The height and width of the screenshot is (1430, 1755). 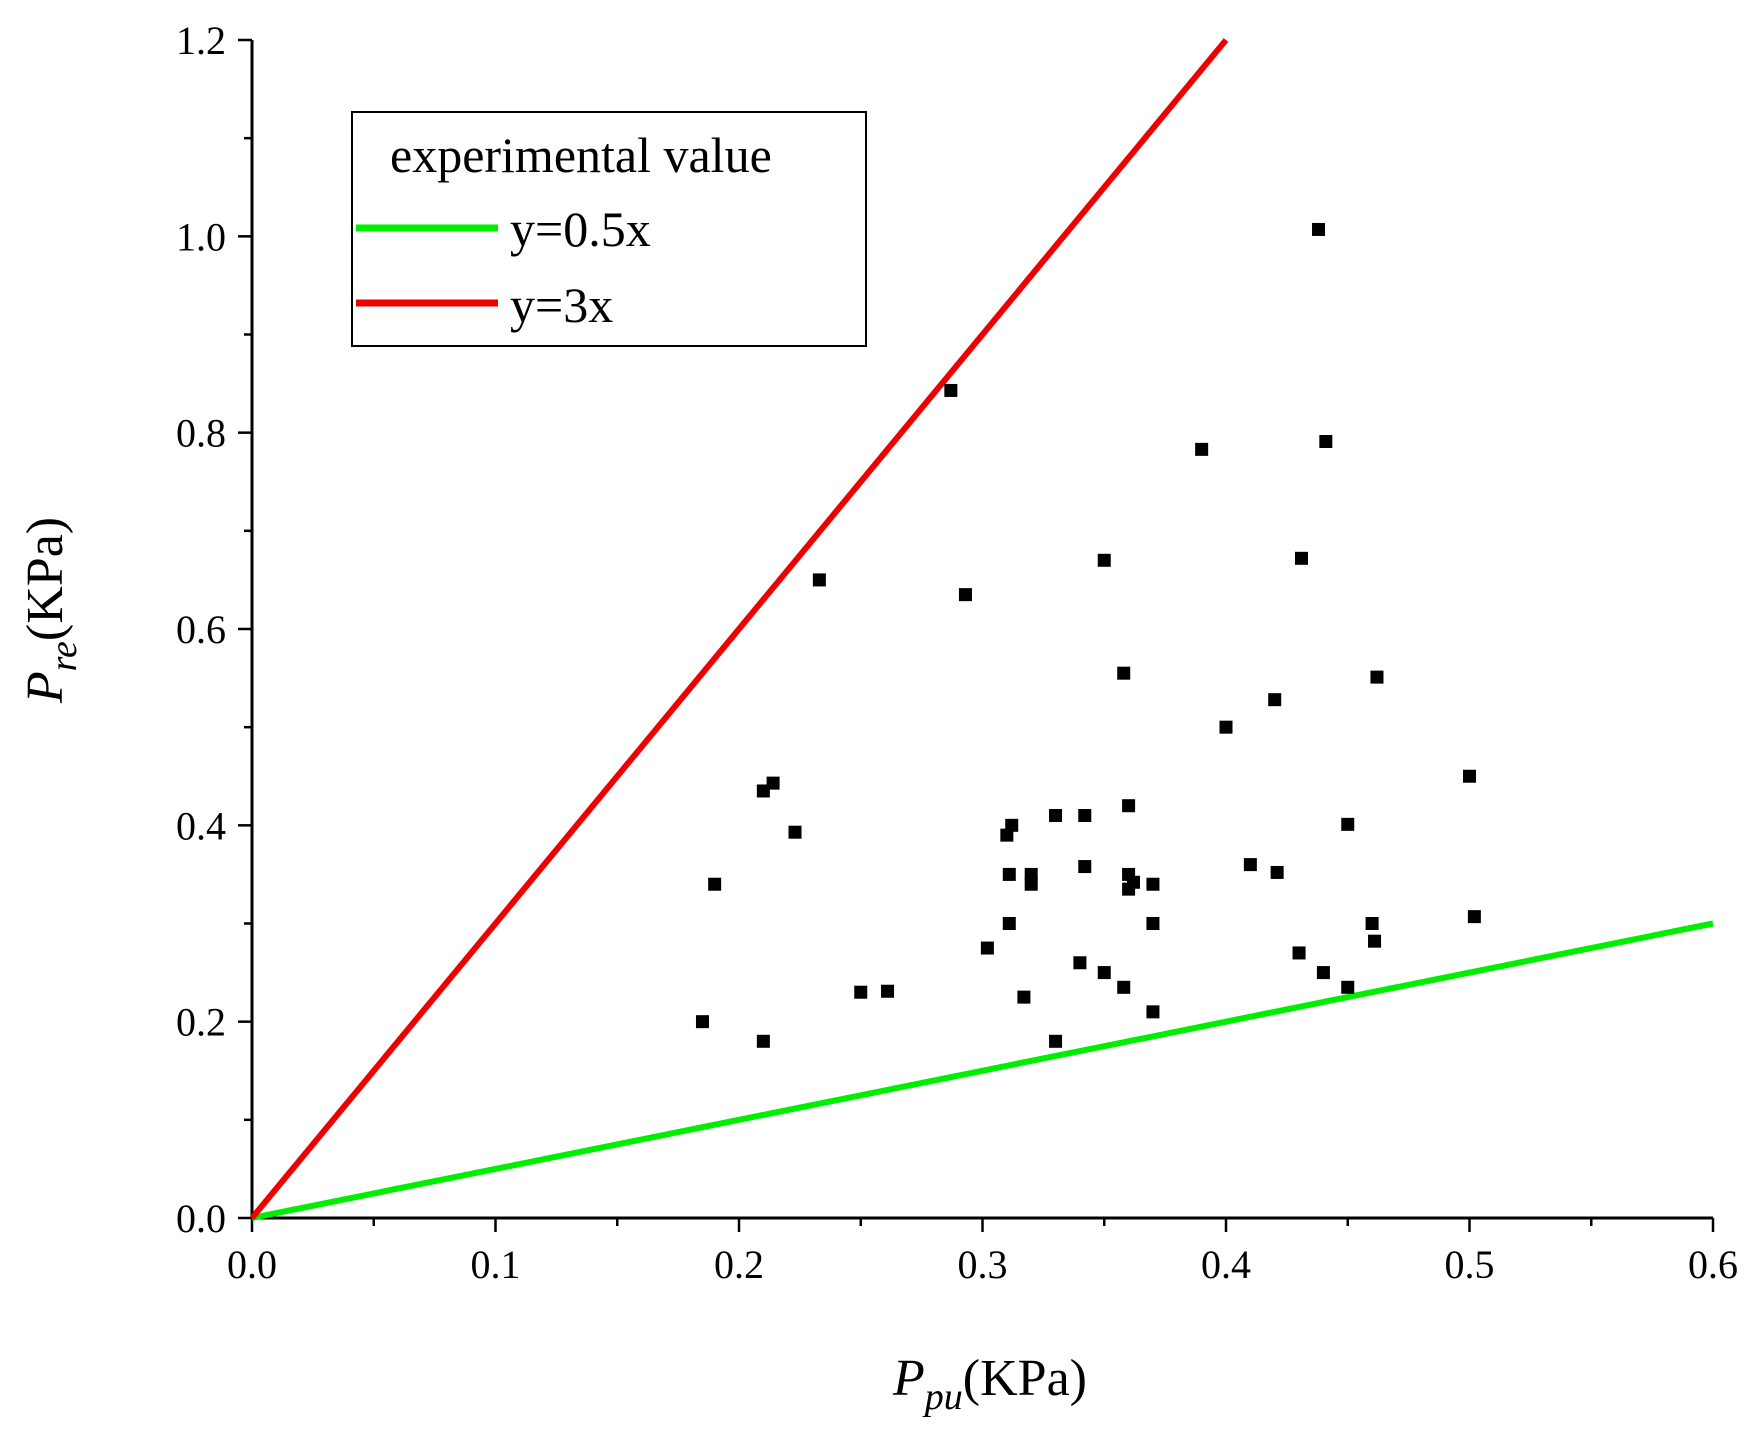 I want to click on y-tick-label: 0.0, so click(x=201, y=1218).